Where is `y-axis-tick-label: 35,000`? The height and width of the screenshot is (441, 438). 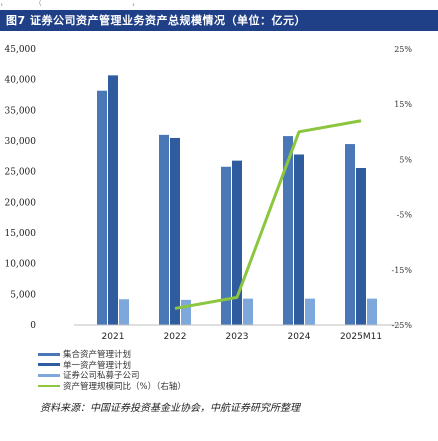 y-axis-tick-label: 35,000 is located at coordinates (21, 111).